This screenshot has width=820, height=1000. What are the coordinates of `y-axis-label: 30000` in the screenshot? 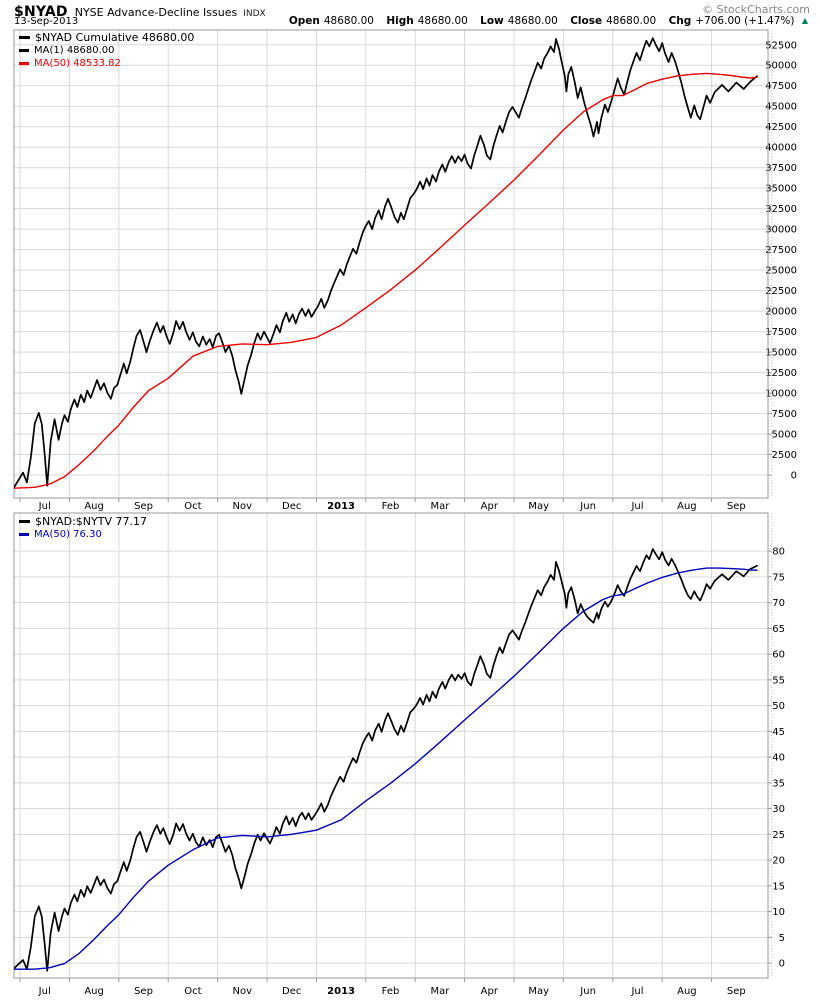 It's located at (781, 230).